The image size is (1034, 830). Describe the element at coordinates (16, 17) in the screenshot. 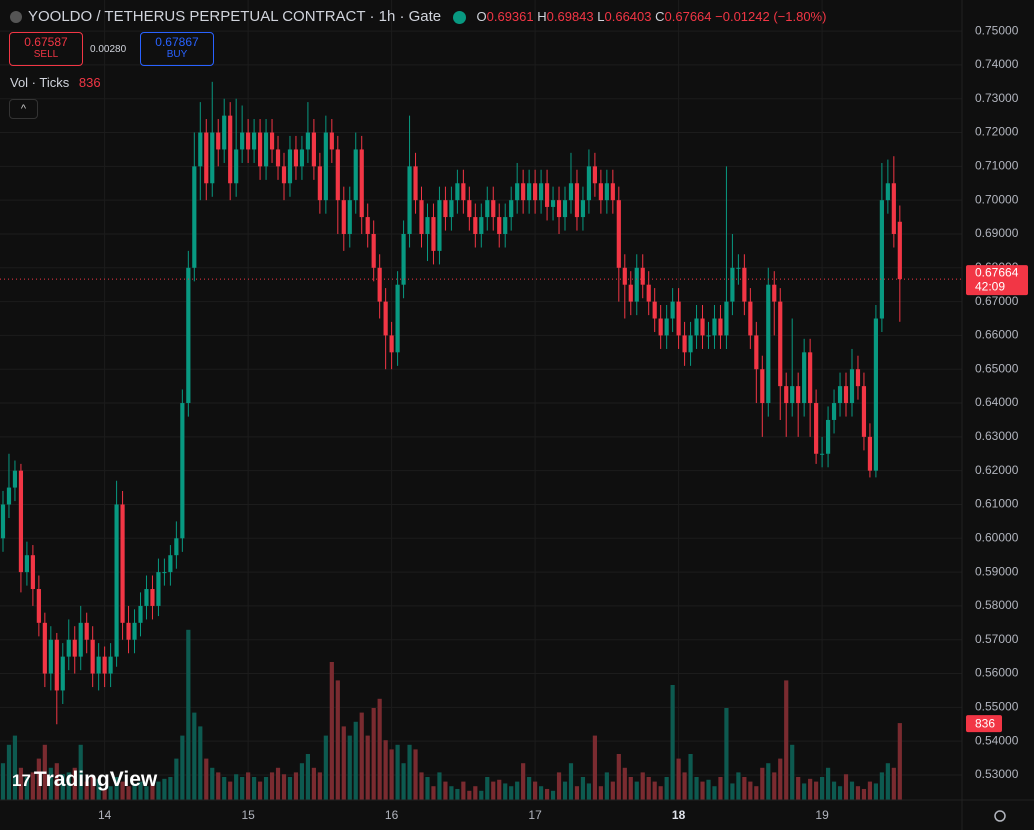

I see `symbol-icon` at that location.